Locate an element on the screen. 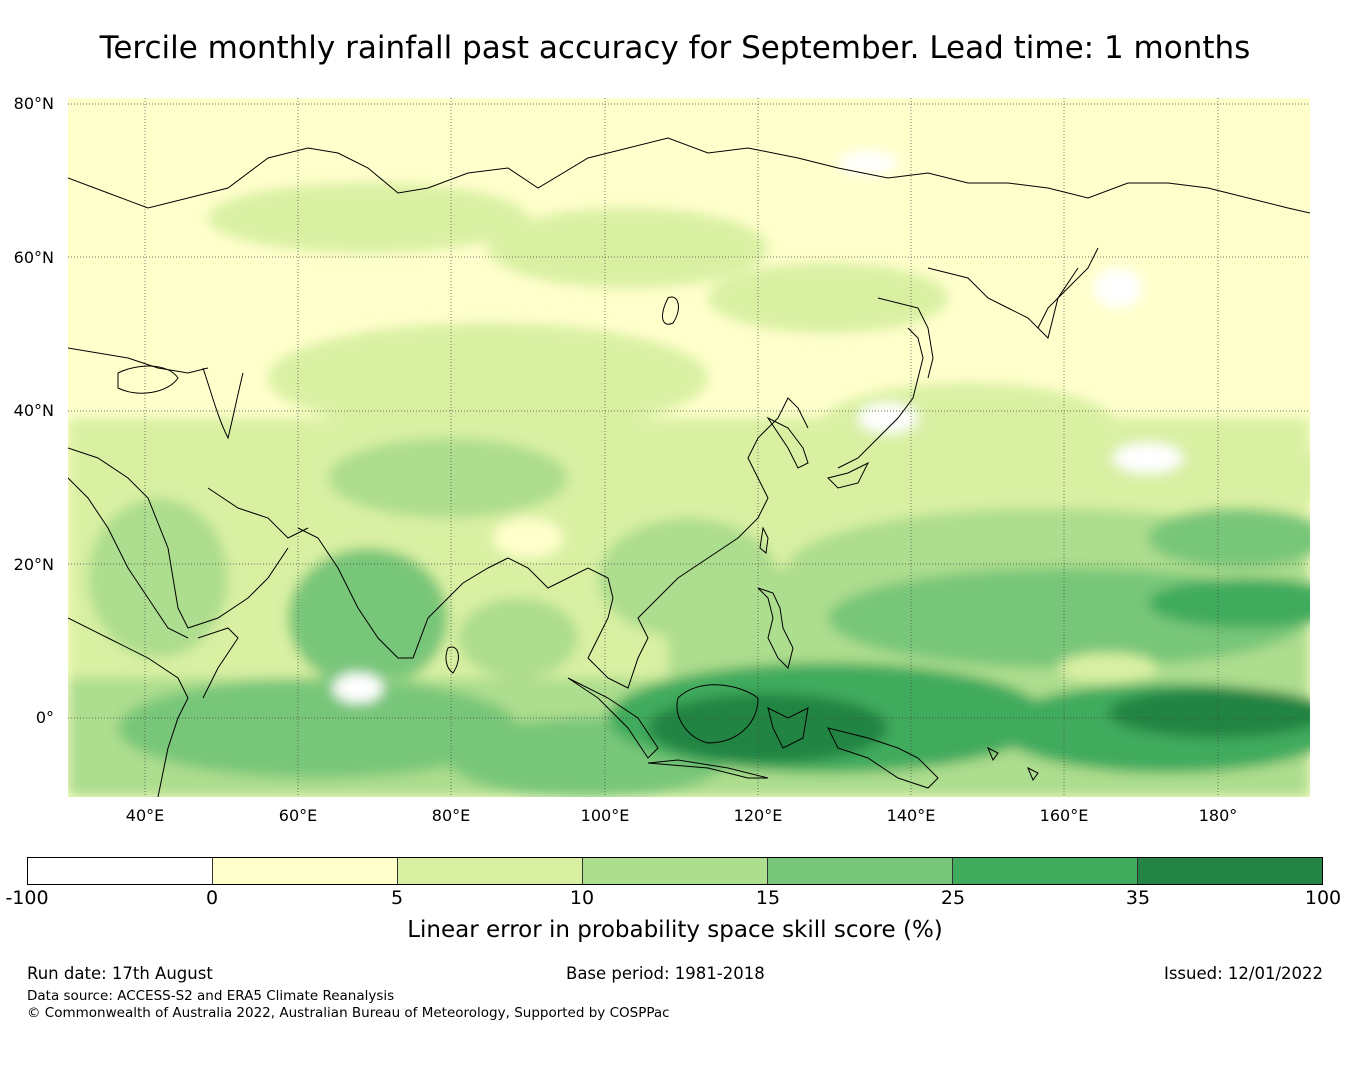 The width and height of the screenshot is (1350, 1065). issued-date: Issued: 12/01/2022 is located at coordinates (1243, 973).